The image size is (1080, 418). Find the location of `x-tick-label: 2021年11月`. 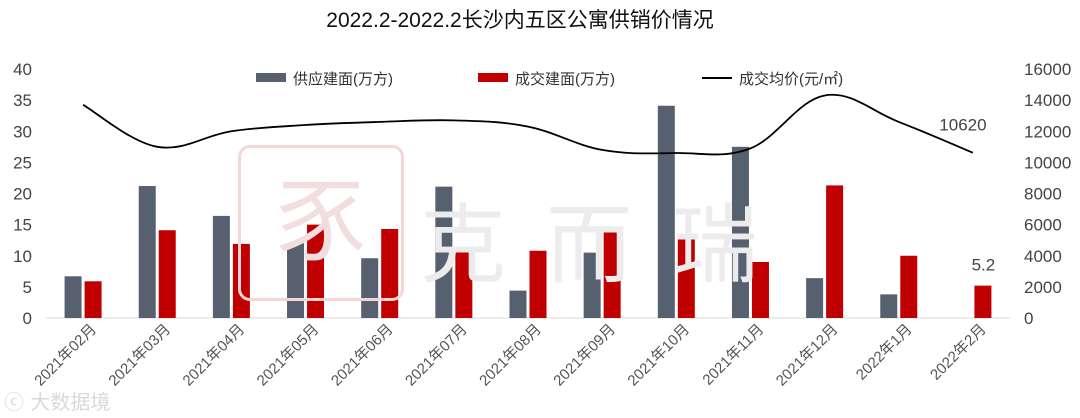

x-tick-label: 2021年11月 is located at coordinates (733, 355).